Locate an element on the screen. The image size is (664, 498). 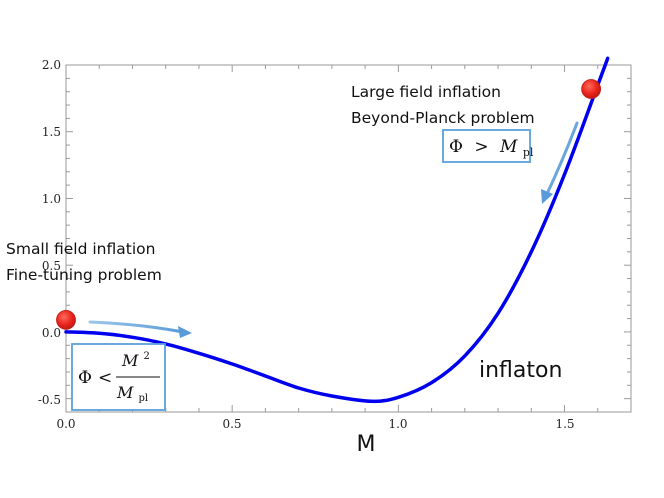
small-field-phi: Φ is located at coordinates (85, 378).